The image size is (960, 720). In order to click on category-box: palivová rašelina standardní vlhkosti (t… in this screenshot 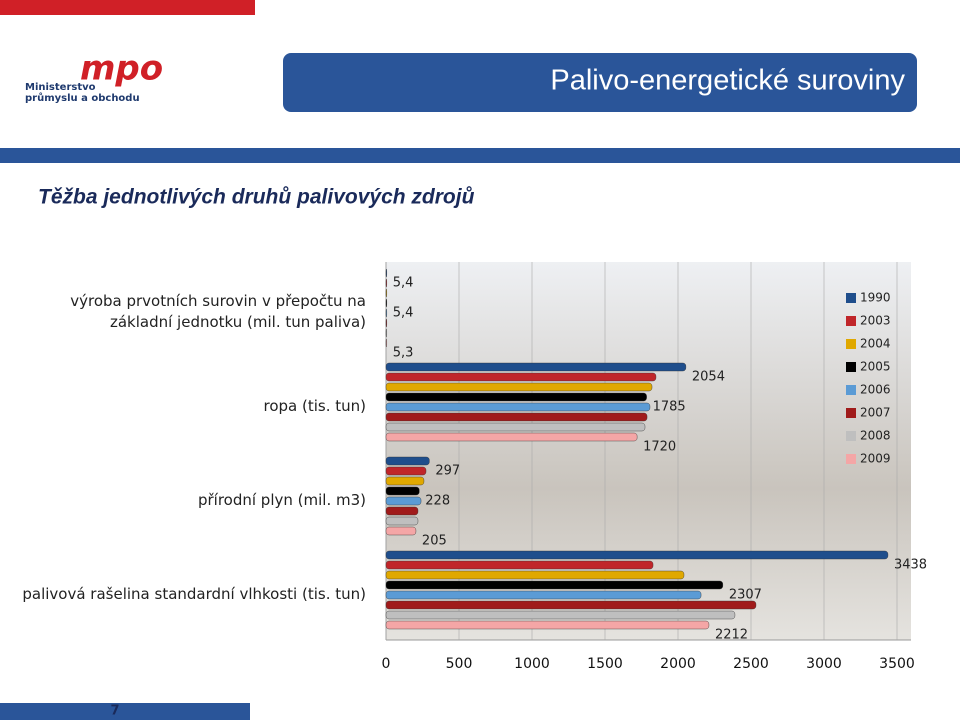, I will do `click(194, 593)`.